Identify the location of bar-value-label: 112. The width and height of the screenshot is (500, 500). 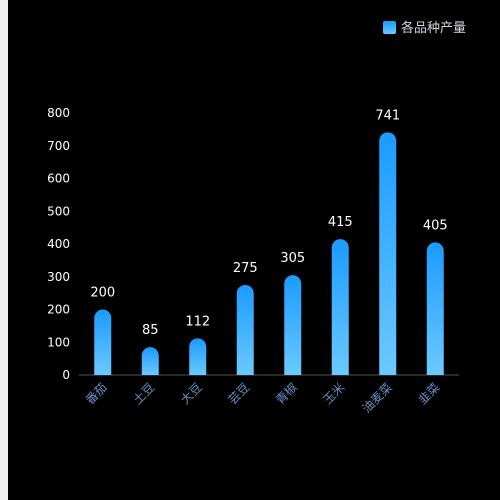
(197, 321).